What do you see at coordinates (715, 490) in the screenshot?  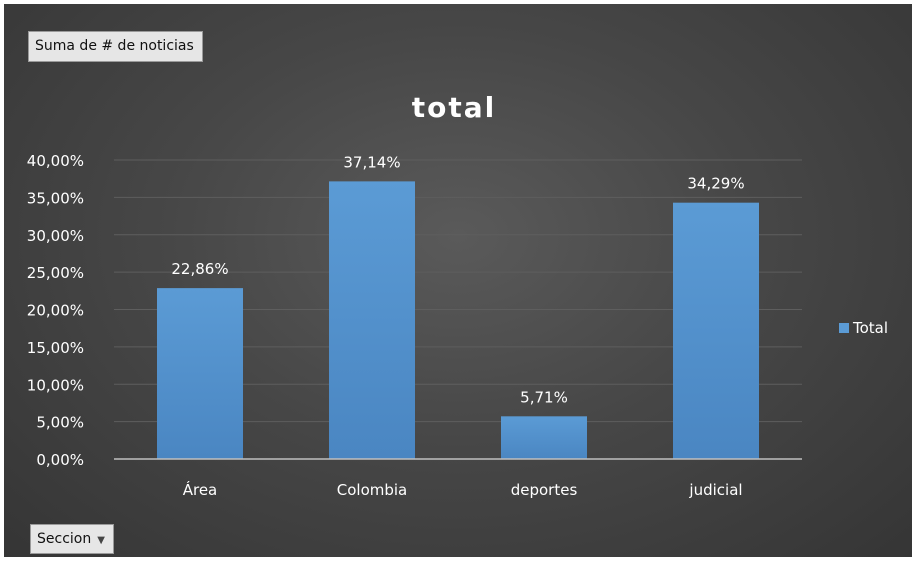 I see `x-tick-label: judicial` at bounding box center [715, 490].